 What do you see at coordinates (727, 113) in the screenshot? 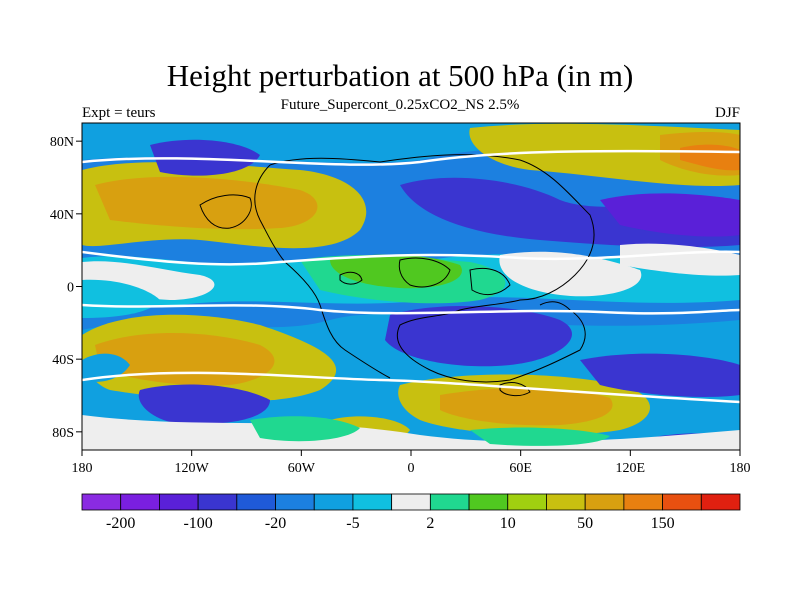
I see `season-label: DJF` at bounding box center [727, 113].